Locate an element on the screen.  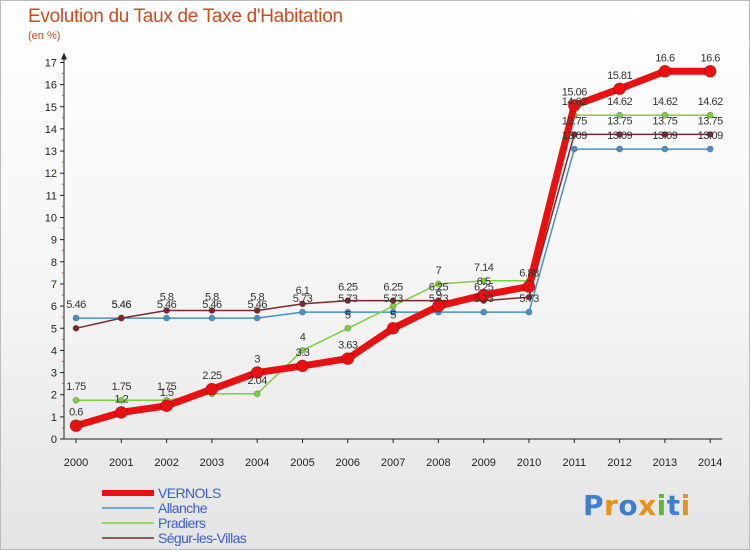
logo-letter: i is located at coordinates (685, 505).